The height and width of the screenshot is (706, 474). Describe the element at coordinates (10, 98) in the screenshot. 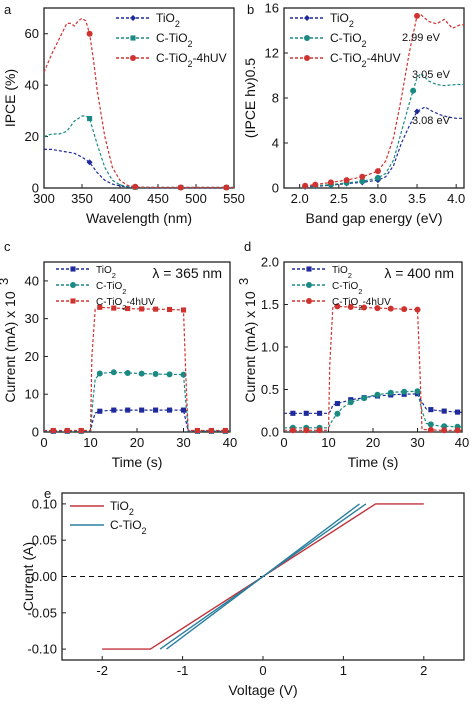

I see `y-axis-label: IPCE (%)` at that location.